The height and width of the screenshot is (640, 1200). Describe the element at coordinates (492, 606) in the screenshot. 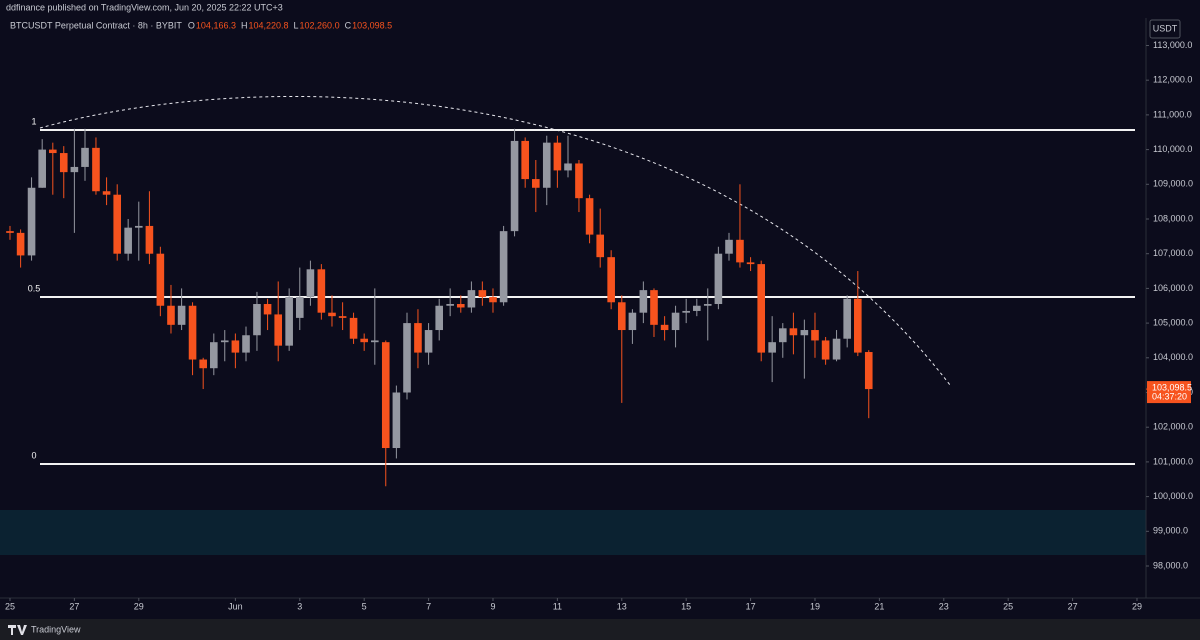

I see `x-tick-label: 9` at that location.